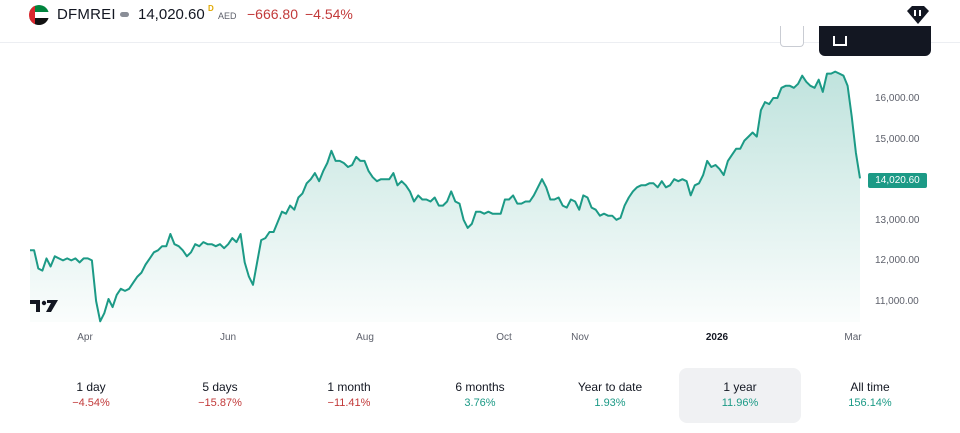 This screenshot has height=433, width=960. Describe the element at coordinates (171, 14) in the screenshot. I see `last-price: 14,020.60` at that location.